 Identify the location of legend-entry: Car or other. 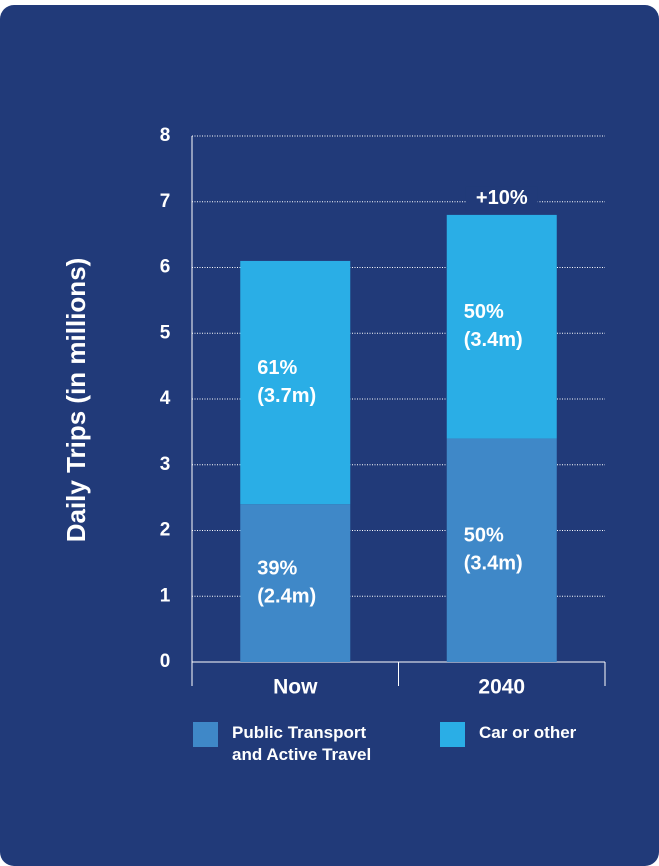
(540, 734).